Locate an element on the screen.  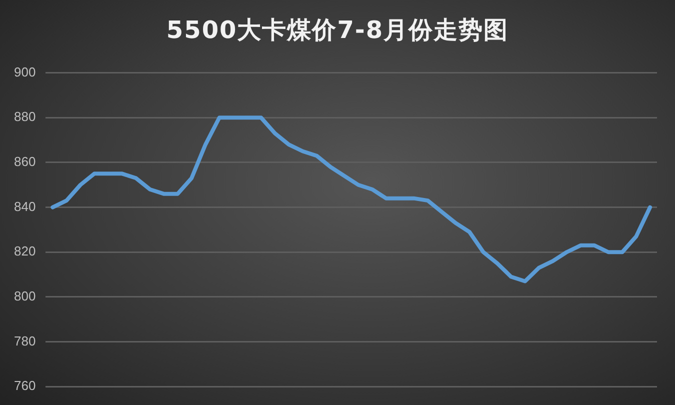
y-tick-label: 860 is located at coordinates (25, 162).